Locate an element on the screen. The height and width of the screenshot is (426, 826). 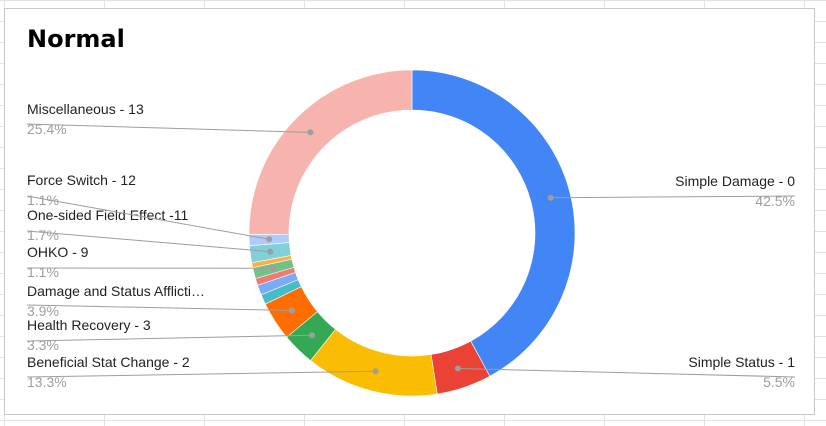
label-group-beneficial-stat-change-2: Beneficial Stat Change - 2 13.3% is located at coordinates (202, 372).